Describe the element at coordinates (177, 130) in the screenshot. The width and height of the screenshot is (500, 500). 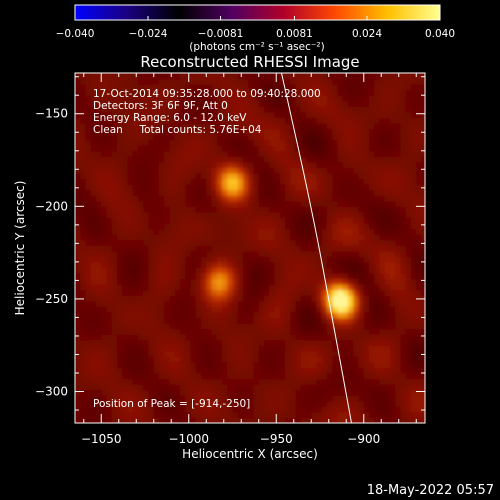
I see `annotation-clean-counts: Clean Total counts: 5.76E+04` at that location.